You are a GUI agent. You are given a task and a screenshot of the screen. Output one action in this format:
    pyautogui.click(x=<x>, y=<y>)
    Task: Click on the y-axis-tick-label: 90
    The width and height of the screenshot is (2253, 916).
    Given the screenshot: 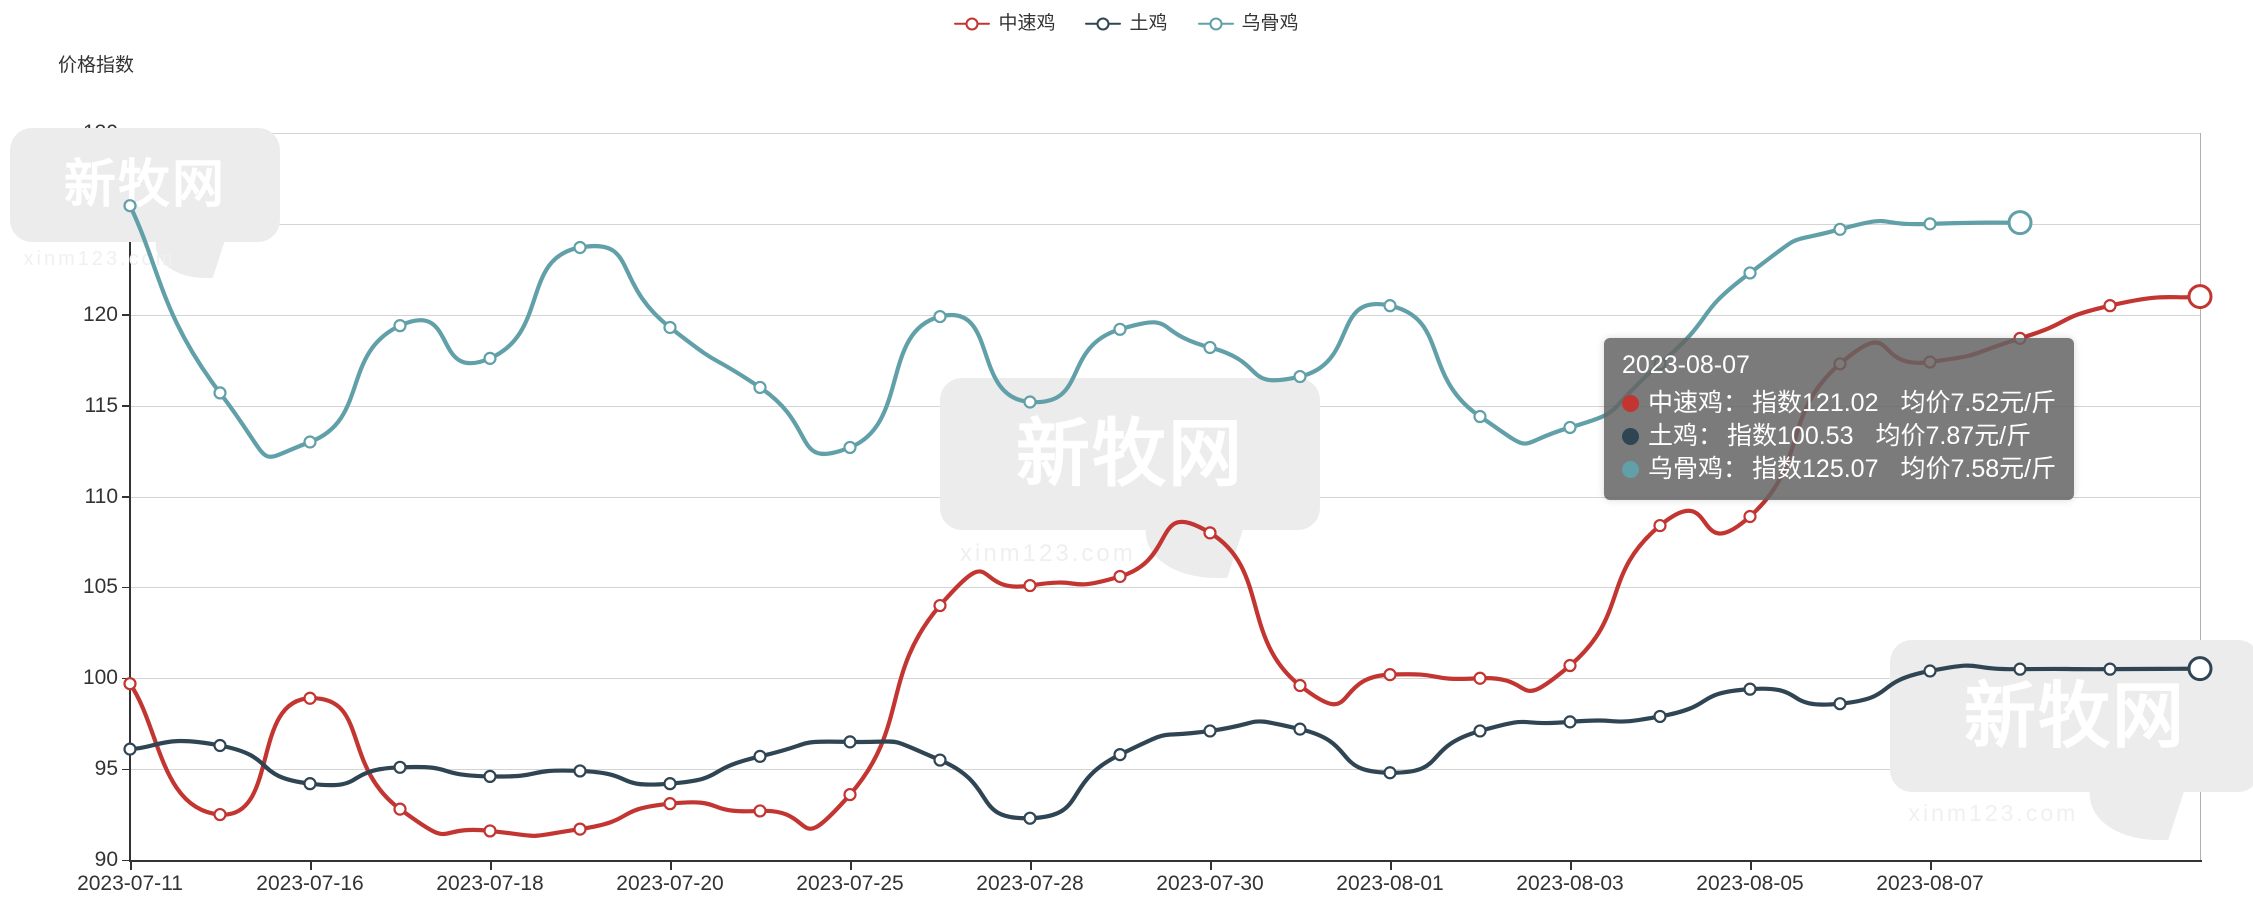 What is the action you would take?
    pyautogui.click(x=106, y=859)
    